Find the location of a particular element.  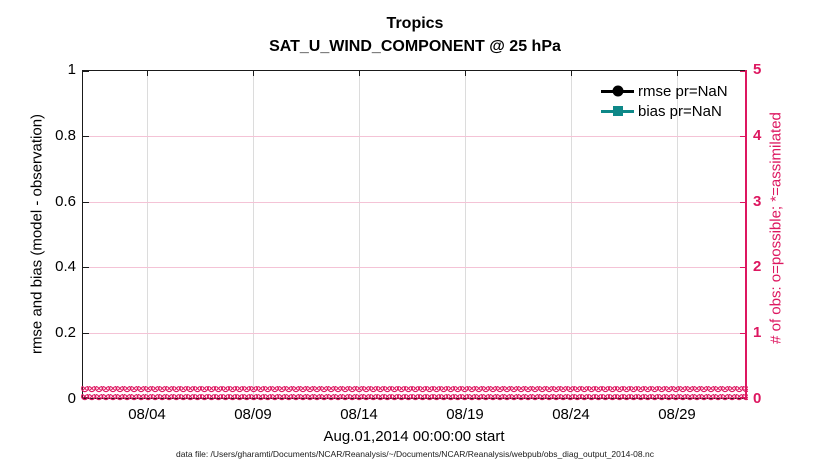

chart-title: Tropics is located at coordinates (415, 23).